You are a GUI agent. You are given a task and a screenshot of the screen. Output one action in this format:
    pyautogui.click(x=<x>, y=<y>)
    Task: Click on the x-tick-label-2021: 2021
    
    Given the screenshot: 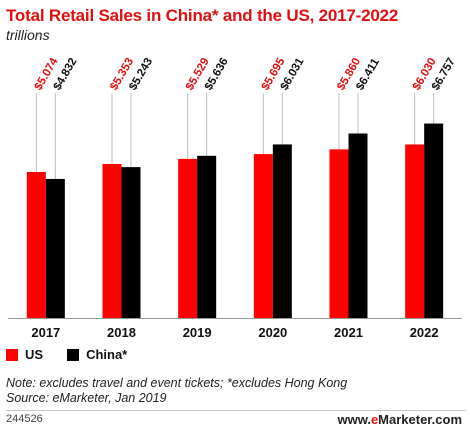 What is the action you would take?
    pyautogui.click(x=348, y=332)
    